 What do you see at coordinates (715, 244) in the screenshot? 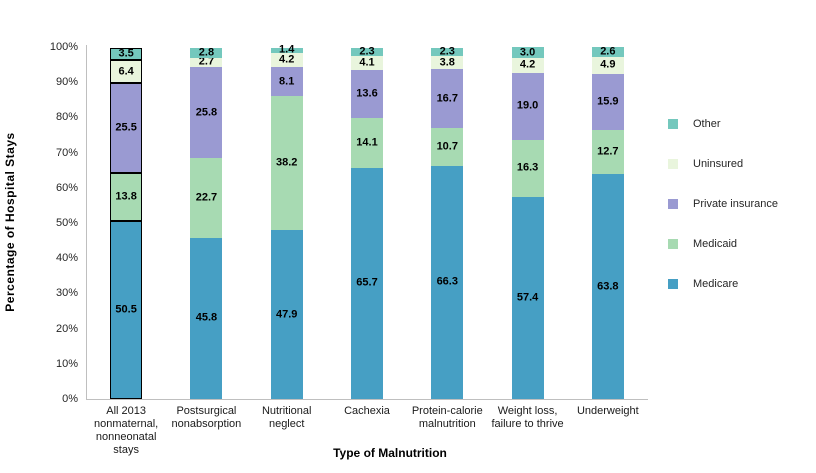
I see `legend-label: Medicaid` at bounding box center [715, 244].